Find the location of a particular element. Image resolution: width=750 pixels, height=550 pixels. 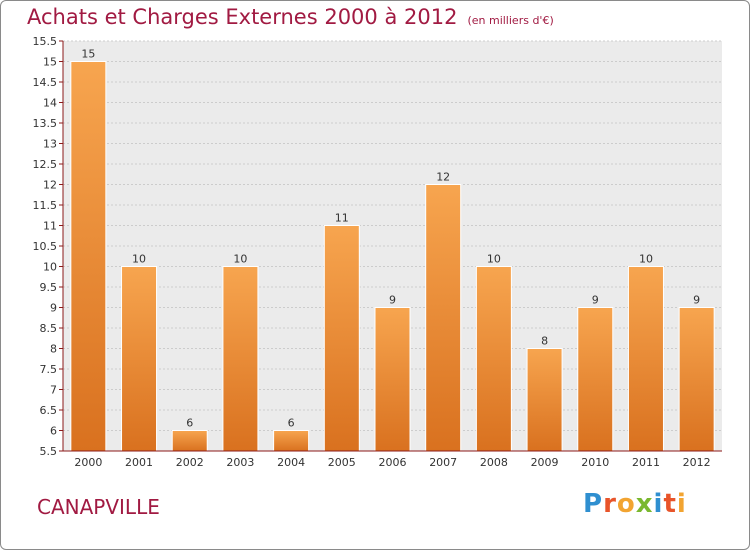

y-tick-label: 8.5 is located at coordinates (49, 328).